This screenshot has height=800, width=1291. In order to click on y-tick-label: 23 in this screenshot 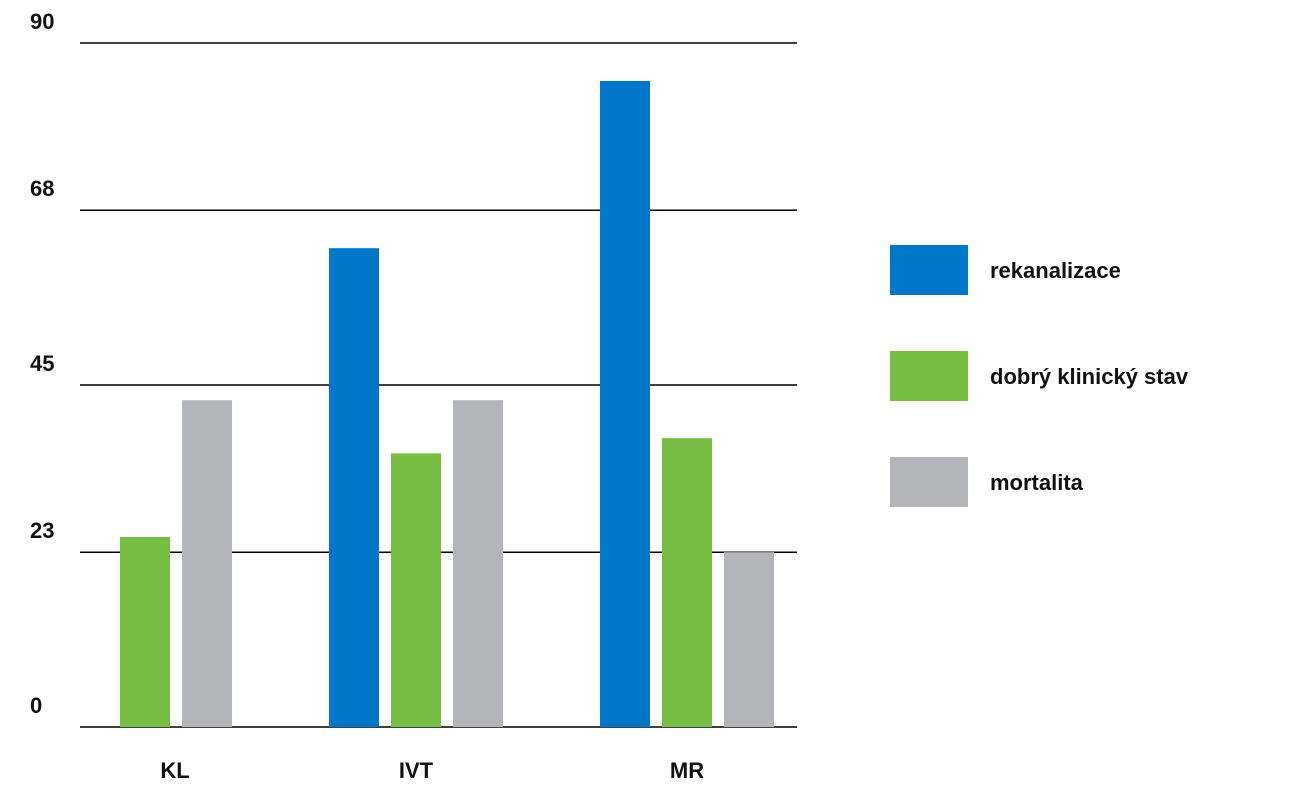, I will do `click(42, 530)`.